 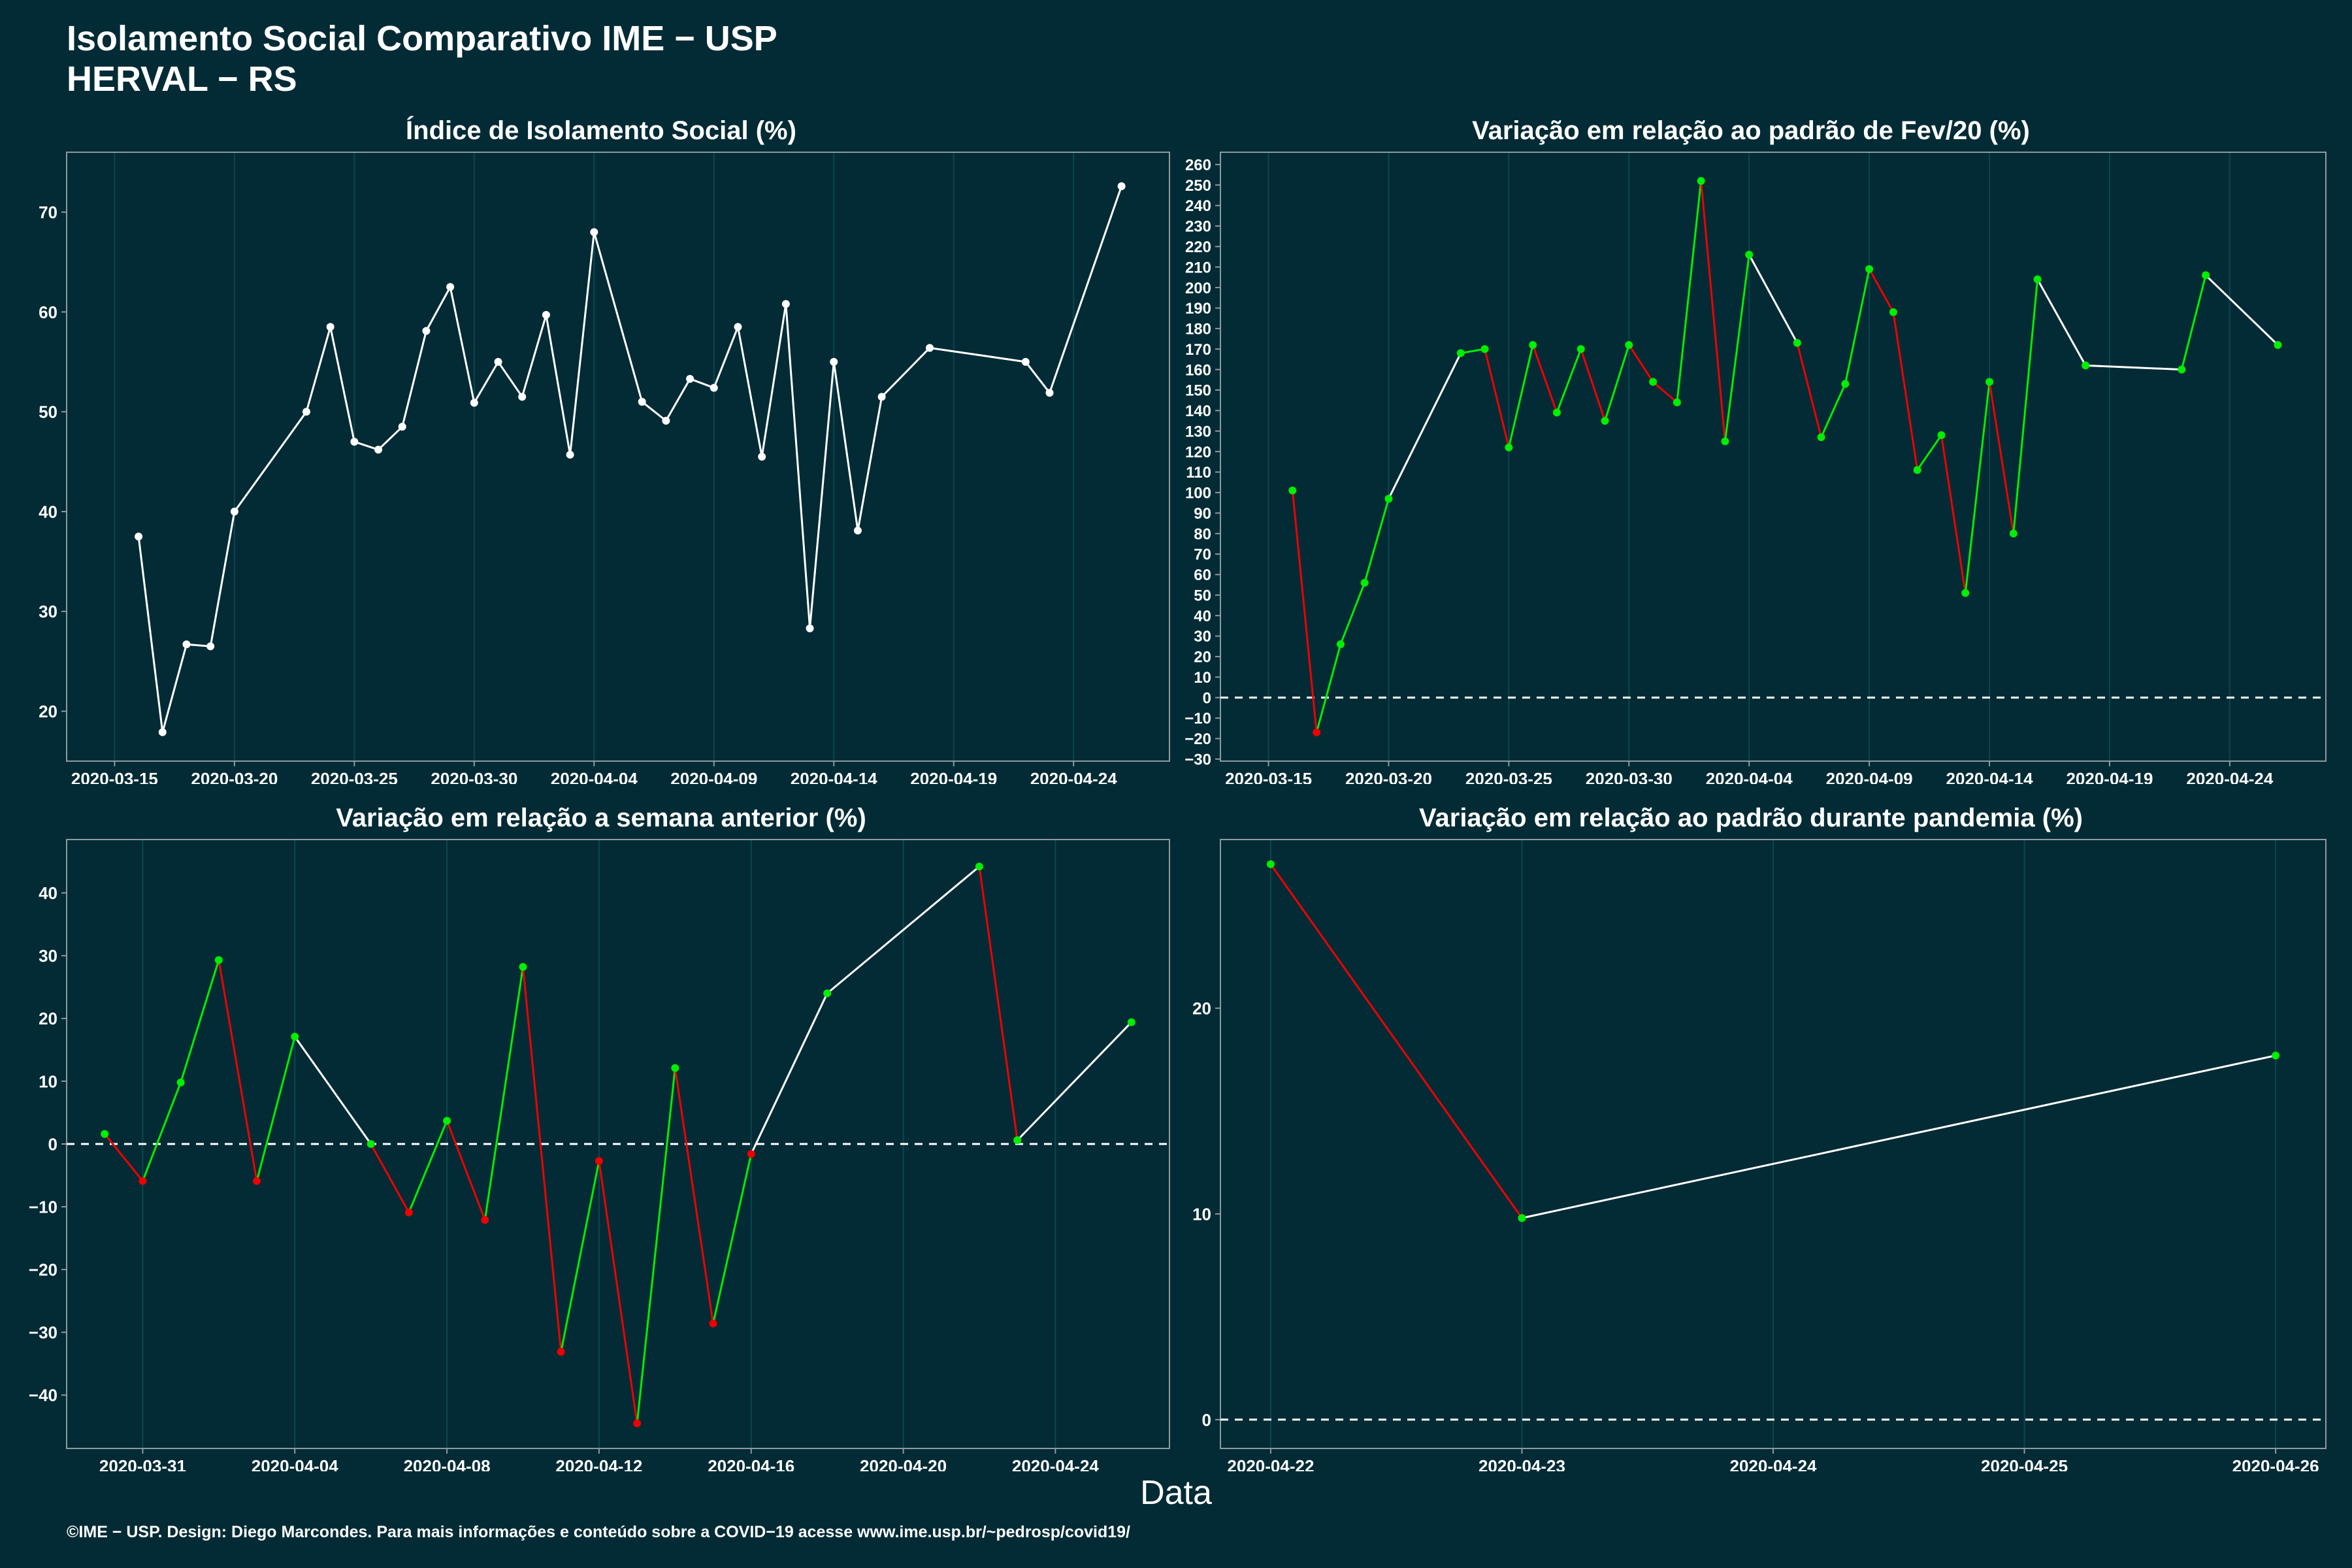 I want to click on x-tick-label: 2020-03-31, so click(x=142, y=1463).